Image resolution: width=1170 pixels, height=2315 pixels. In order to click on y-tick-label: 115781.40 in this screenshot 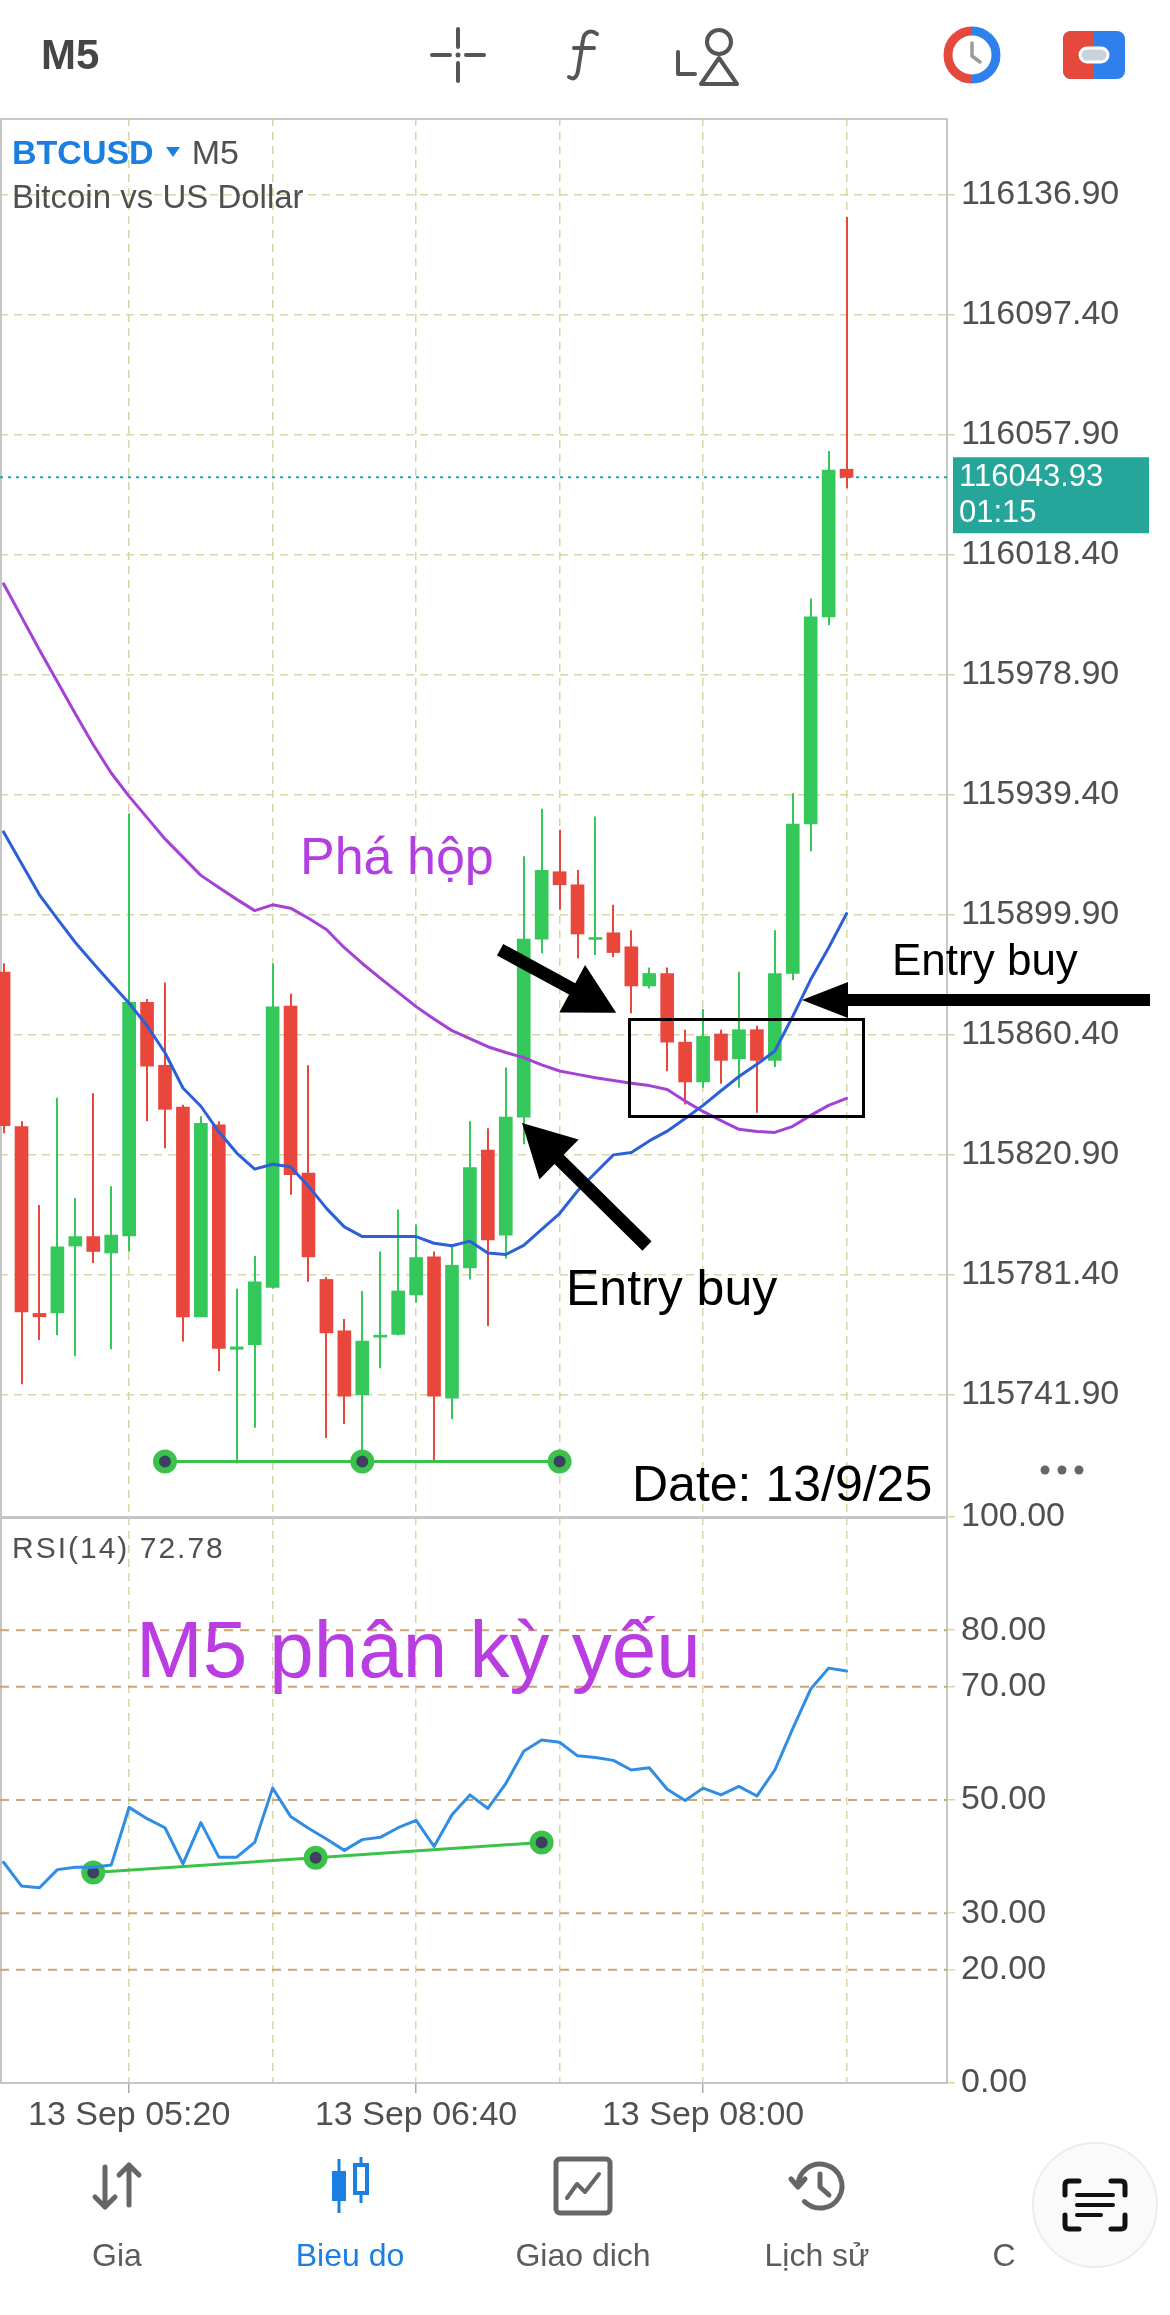, I will do `click(1040, 1272)`.